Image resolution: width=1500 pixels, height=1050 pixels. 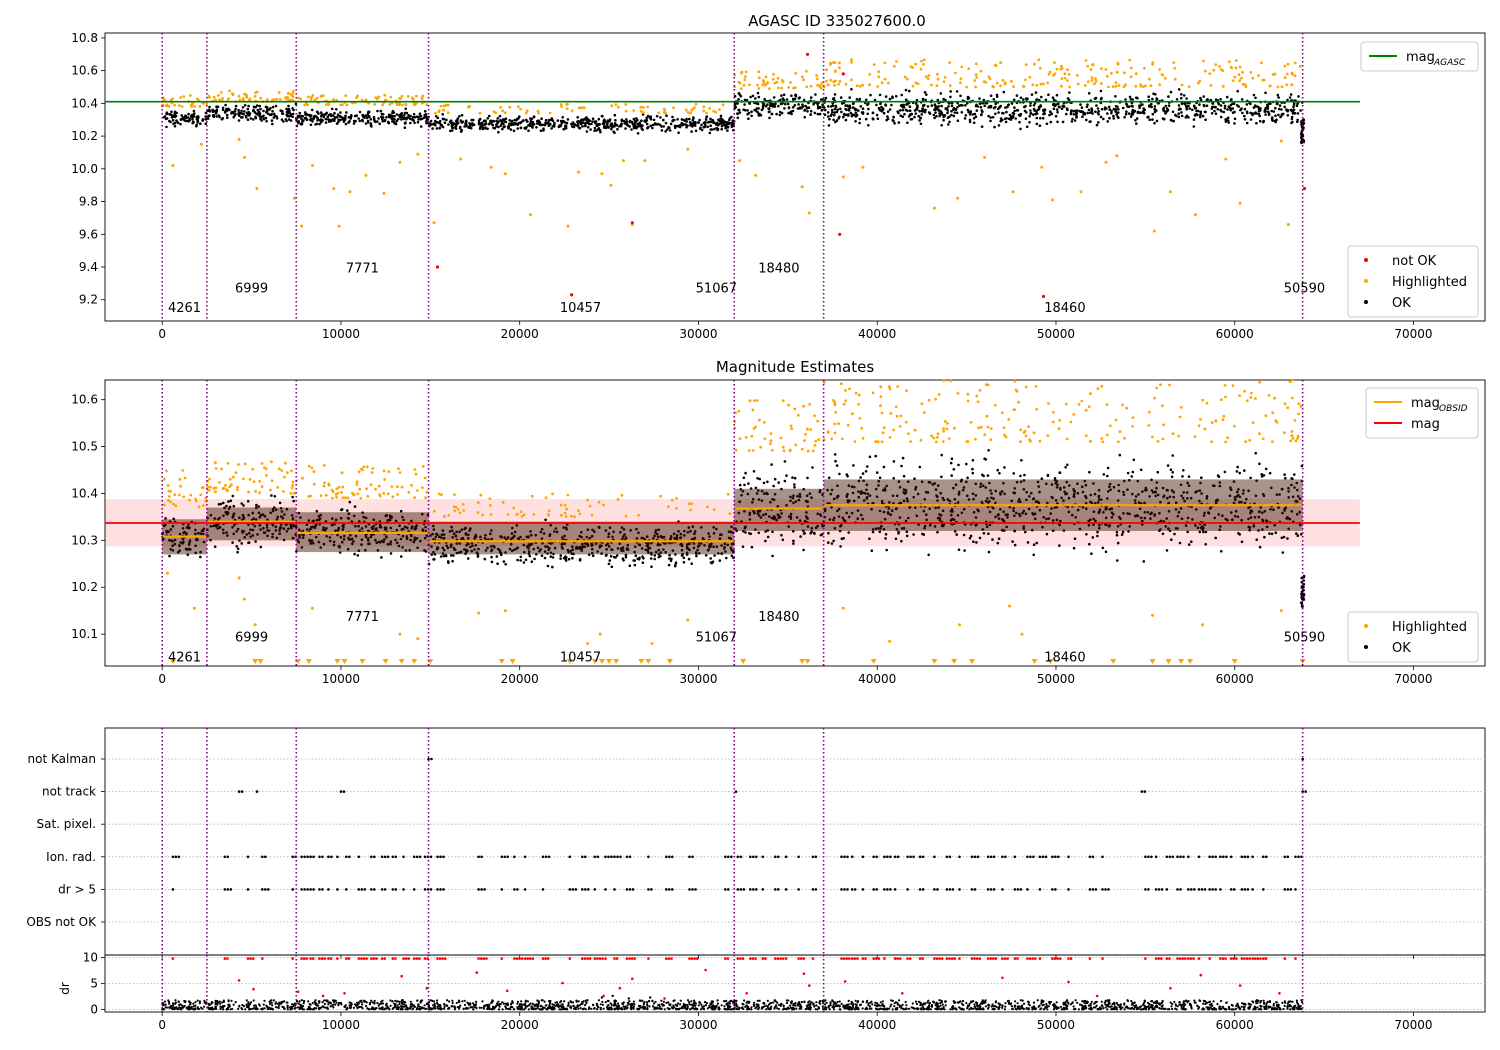 I want to click on obsid-label: 18480, so click(x=778, y=269).